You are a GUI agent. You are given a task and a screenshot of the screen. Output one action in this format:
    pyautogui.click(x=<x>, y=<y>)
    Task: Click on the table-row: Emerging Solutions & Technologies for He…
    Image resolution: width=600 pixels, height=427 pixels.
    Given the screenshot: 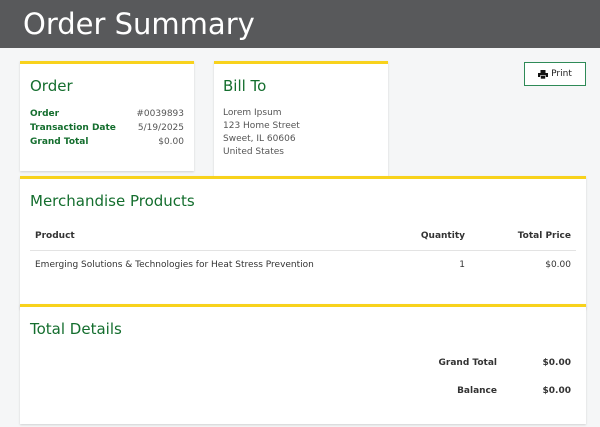 What is the action you would take?
    pyautogui.click(x=303, y=265)
    